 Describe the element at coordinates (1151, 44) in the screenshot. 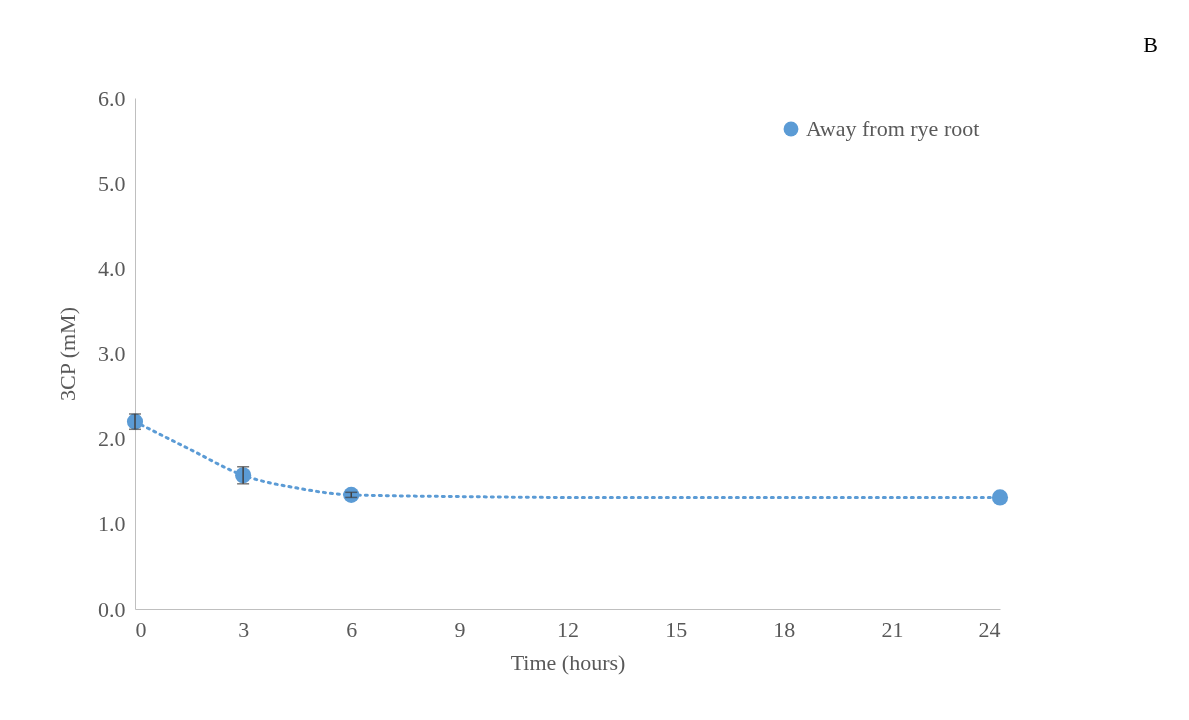

I see `text: B` at that location.